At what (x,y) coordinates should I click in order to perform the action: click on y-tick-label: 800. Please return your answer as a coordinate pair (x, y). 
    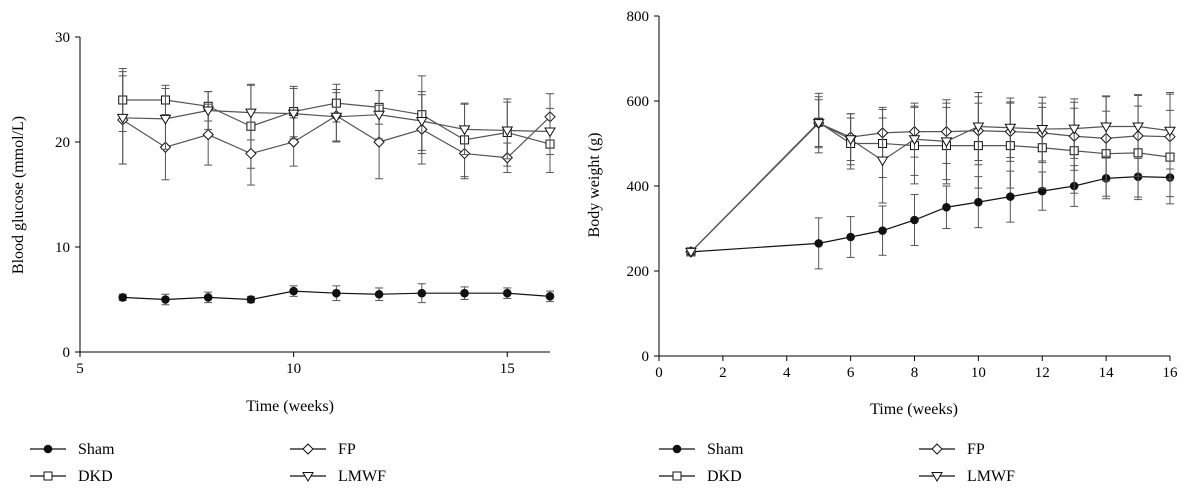
    Looking at the image, I should click on (638, 17).